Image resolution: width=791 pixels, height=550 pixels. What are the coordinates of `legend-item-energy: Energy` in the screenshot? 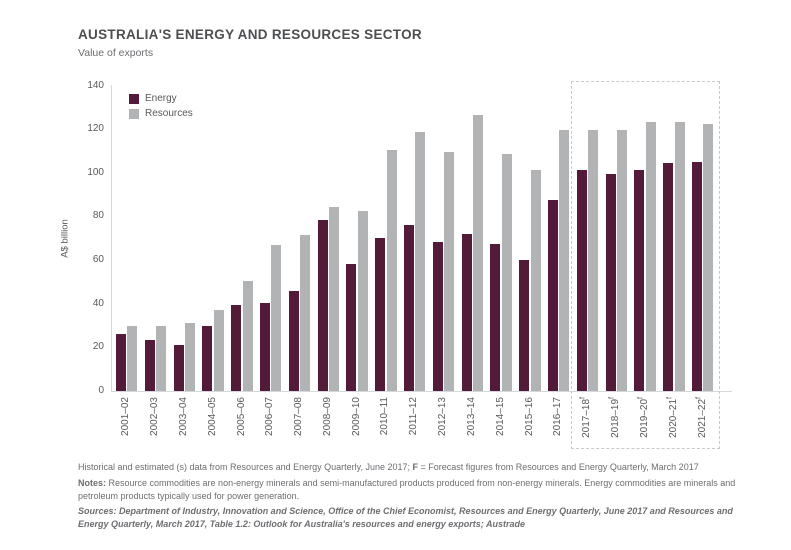 It's located at (161, 98).